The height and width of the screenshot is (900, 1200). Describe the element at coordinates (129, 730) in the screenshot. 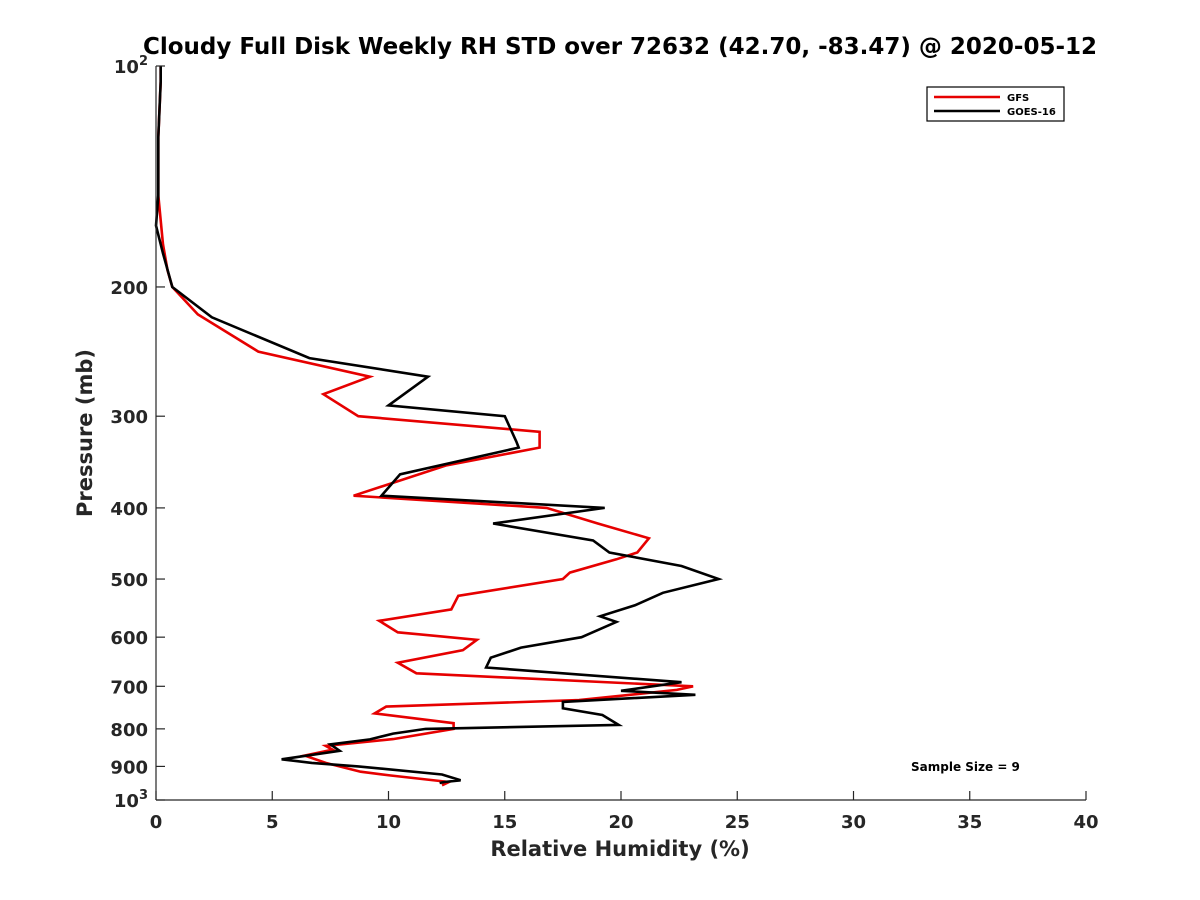

I see `y-tick-label: 800` at that location.